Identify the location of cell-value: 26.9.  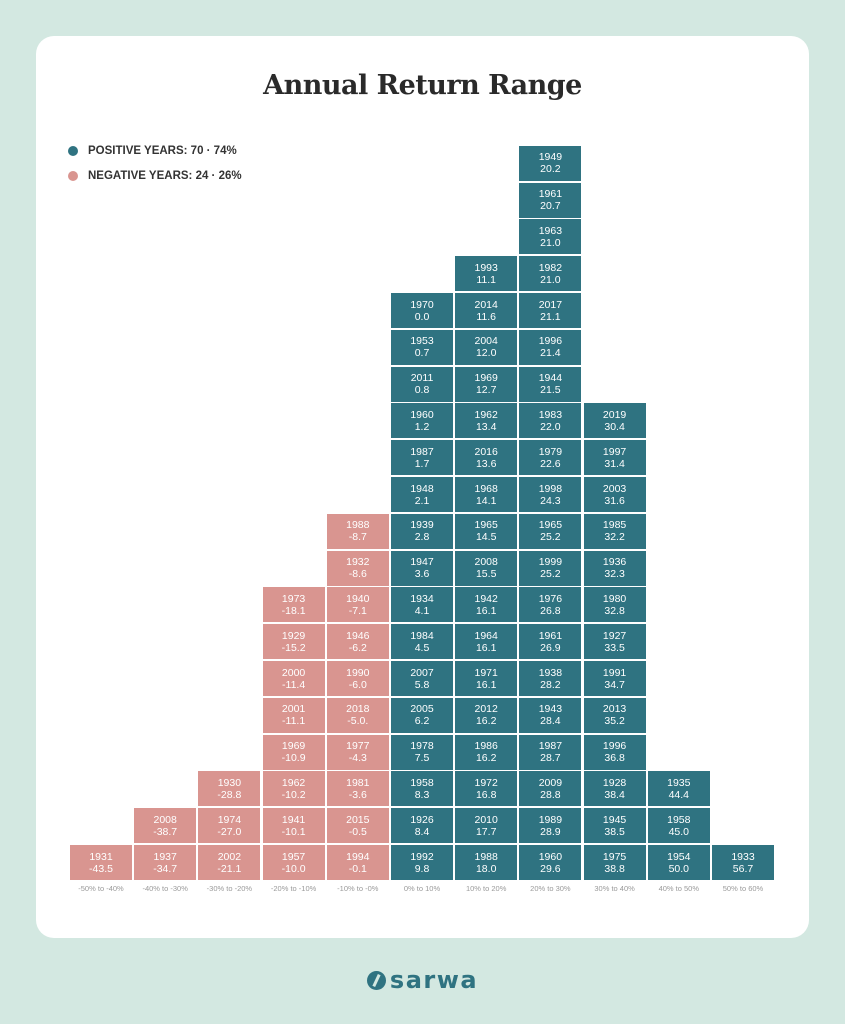
(550, 647).